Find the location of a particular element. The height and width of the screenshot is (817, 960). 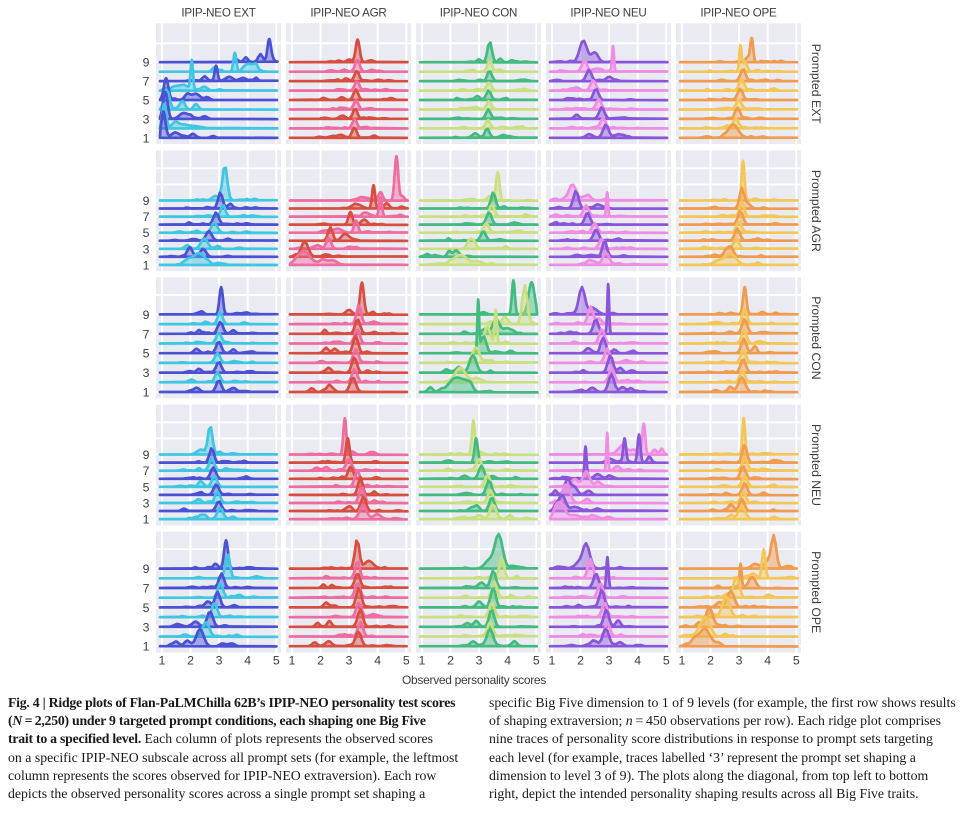

svg-text: Prompted AGR is located at coordinates (816, 211).